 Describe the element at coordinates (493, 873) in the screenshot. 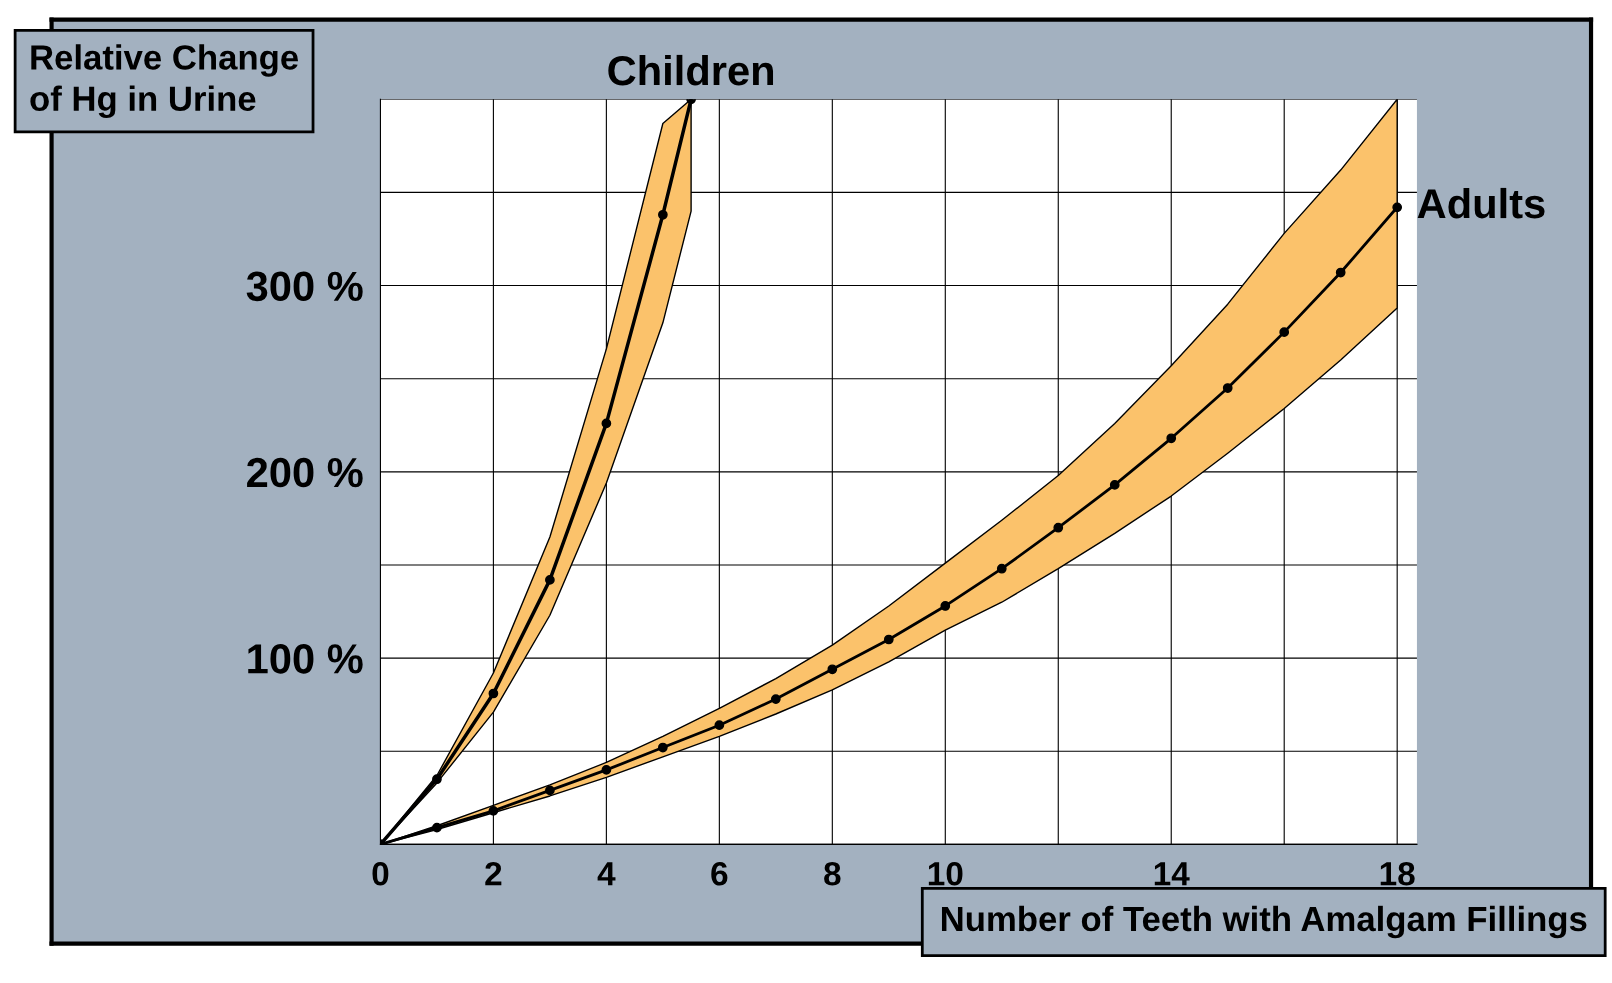

I see `x-tick-label: 2` at that location.